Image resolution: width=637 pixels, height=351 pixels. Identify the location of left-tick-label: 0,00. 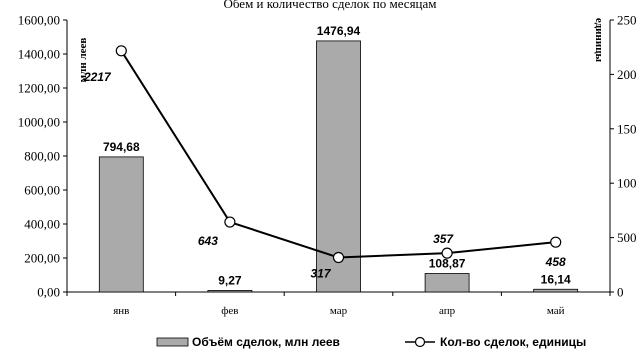
(48, 292).